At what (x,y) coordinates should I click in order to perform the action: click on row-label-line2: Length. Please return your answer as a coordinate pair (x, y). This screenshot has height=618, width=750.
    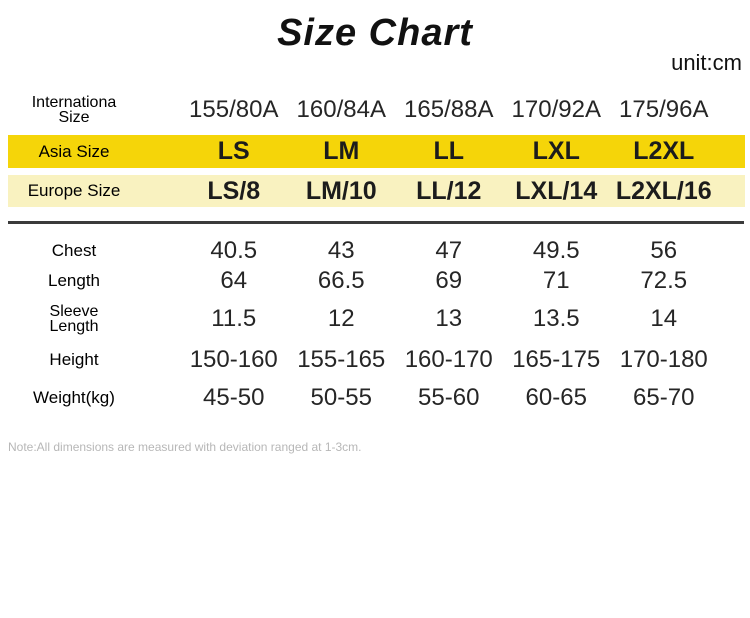
    Looking at the image, I should click on (74, 326).